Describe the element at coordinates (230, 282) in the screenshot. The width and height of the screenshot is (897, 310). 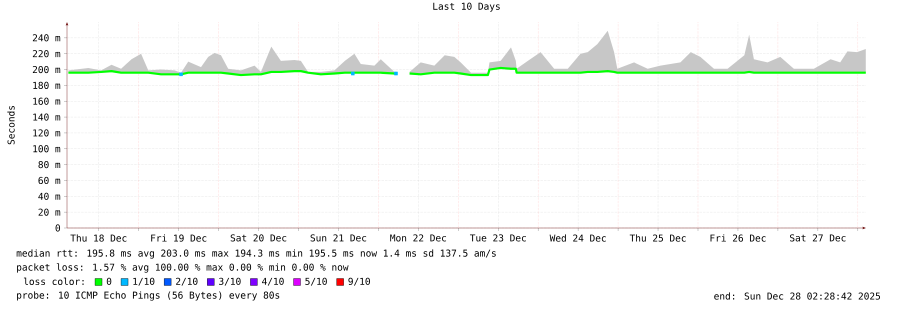
I see `legend-label: 3/10` at that location.